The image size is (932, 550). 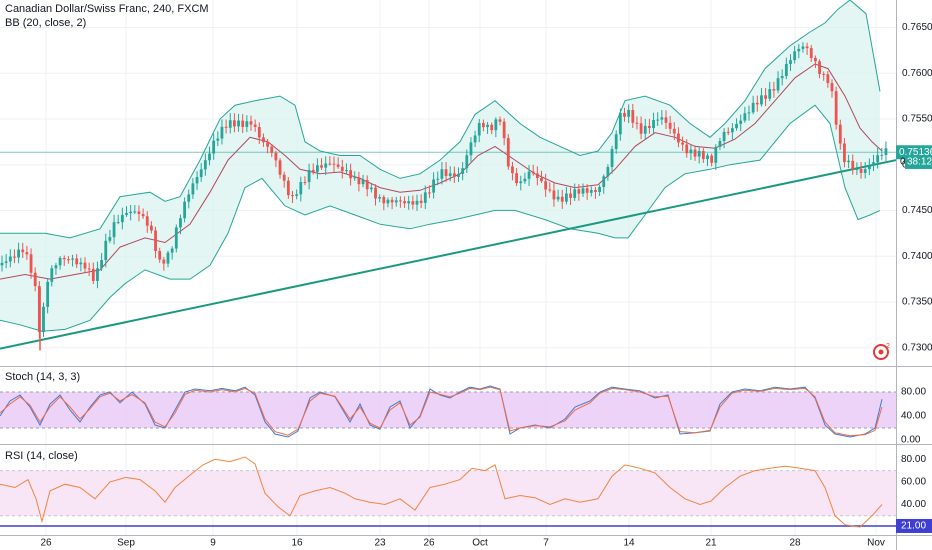 What do you see at coordinates (297, 543) in the screenshot?
I see `time-tick-label: 16` at bounding box center [297, 543].